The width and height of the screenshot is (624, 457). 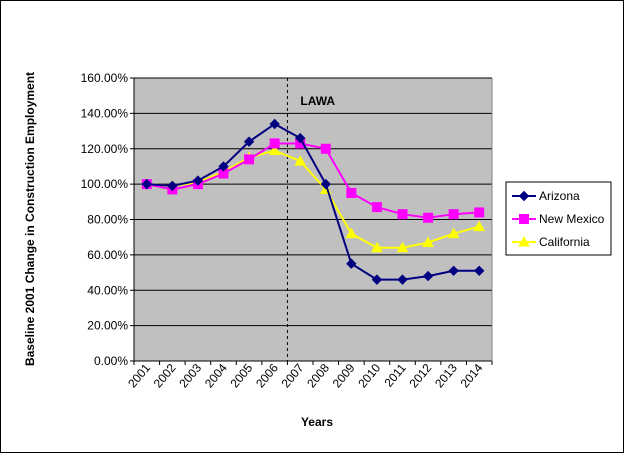 What do you see at coordinates (190, 376) in the screenshot?
I see `x-tick-label: 2003` at bounding box center [190, 376].